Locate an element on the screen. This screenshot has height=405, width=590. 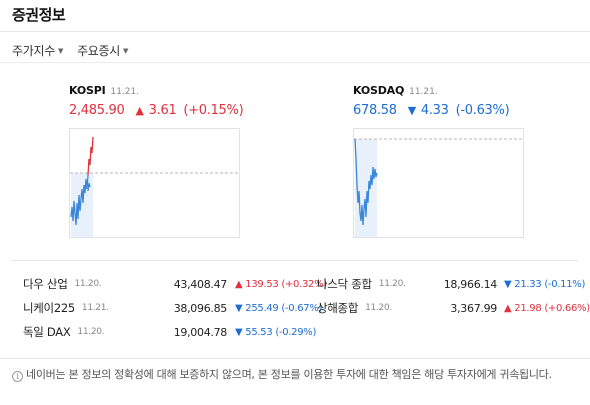
index-name: KOSPI is located at coordinates (87, 90).